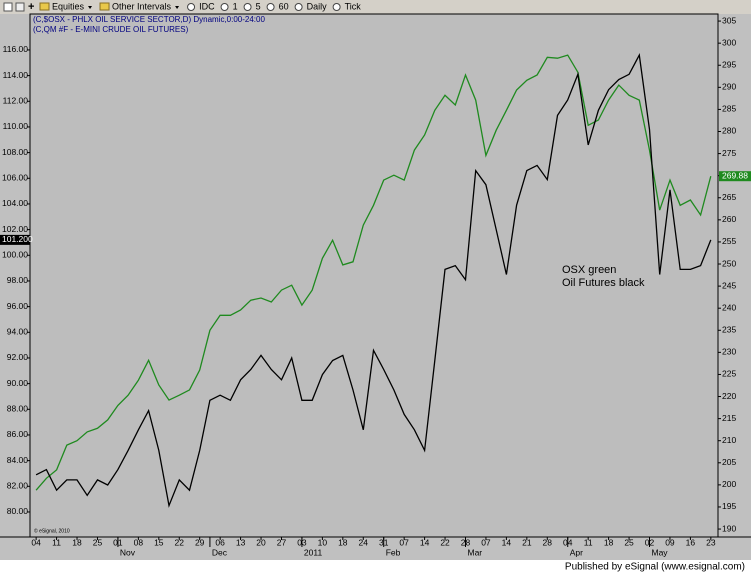  What do you see at coordinates (729, 285) in the screenshot?
I see `y2-tick-label: 245` at bounding box center [729, 285].